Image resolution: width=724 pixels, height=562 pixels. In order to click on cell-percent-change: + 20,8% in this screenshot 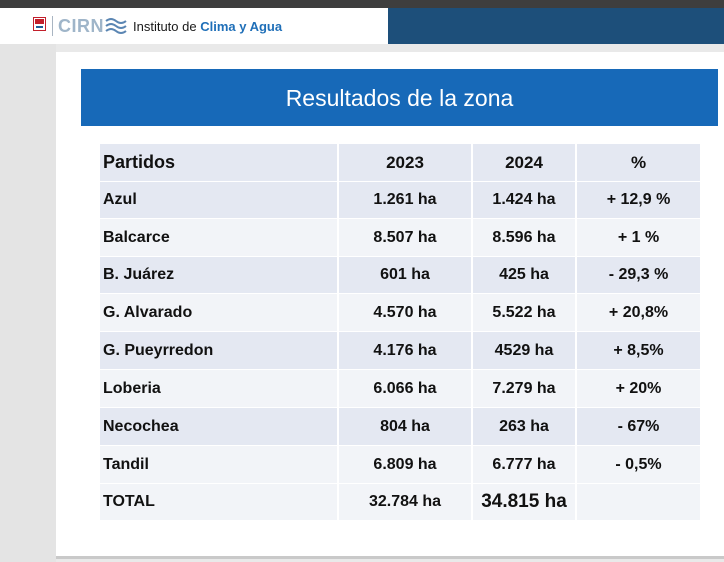, I will do `click(638, 313)`.